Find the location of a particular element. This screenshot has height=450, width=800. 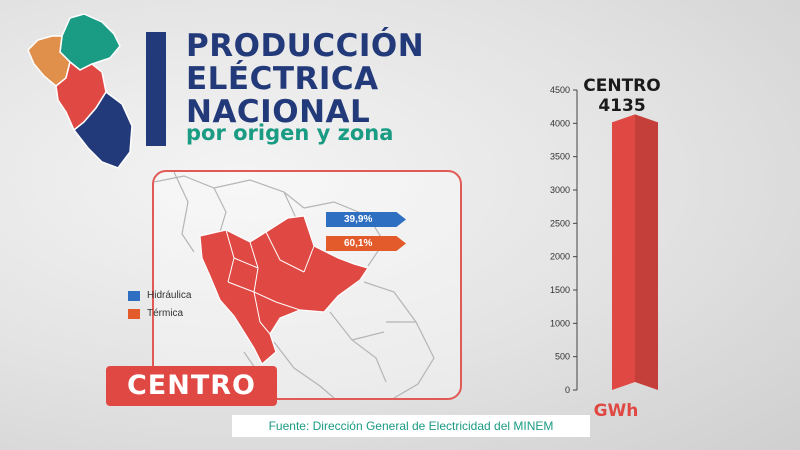

y-tick-label: 3500 is located at coordinates (560, 157).